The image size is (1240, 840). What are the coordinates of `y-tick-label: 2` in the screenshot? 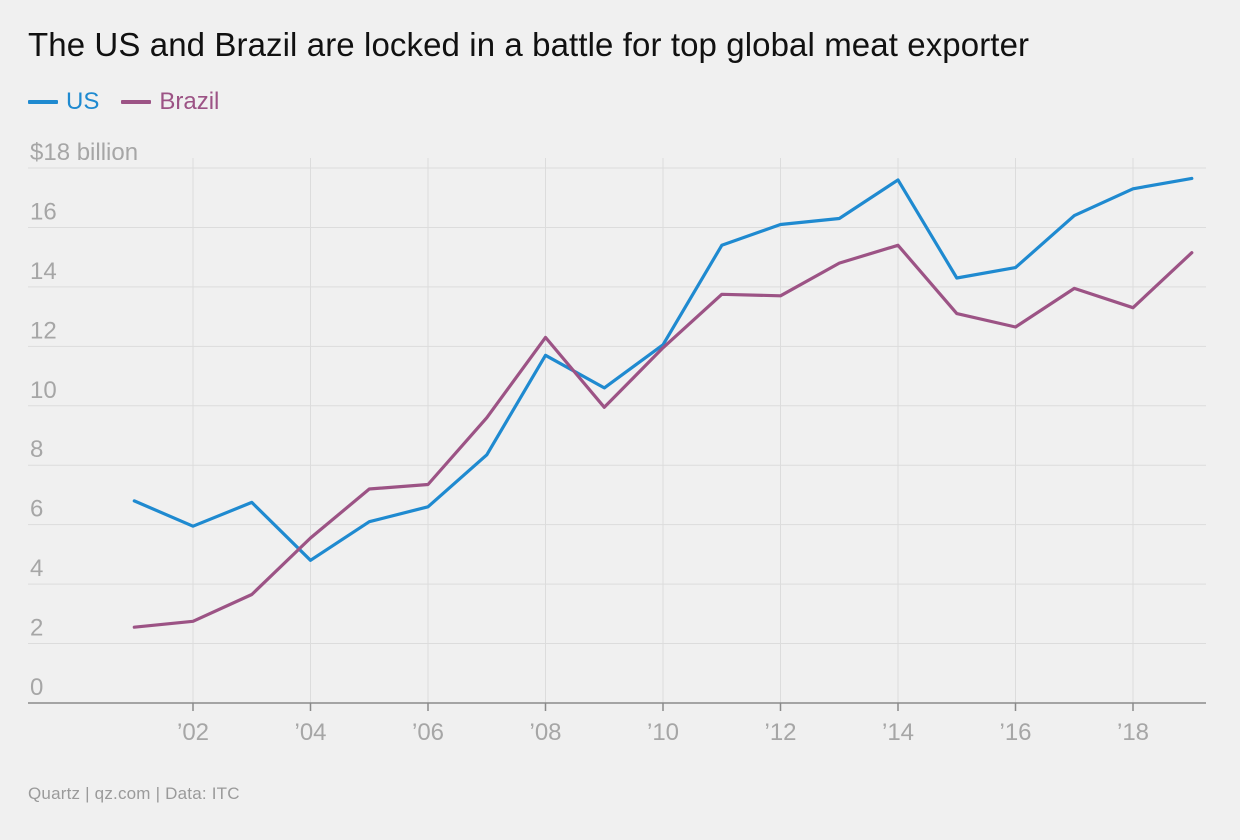 It's located at (36, 628).